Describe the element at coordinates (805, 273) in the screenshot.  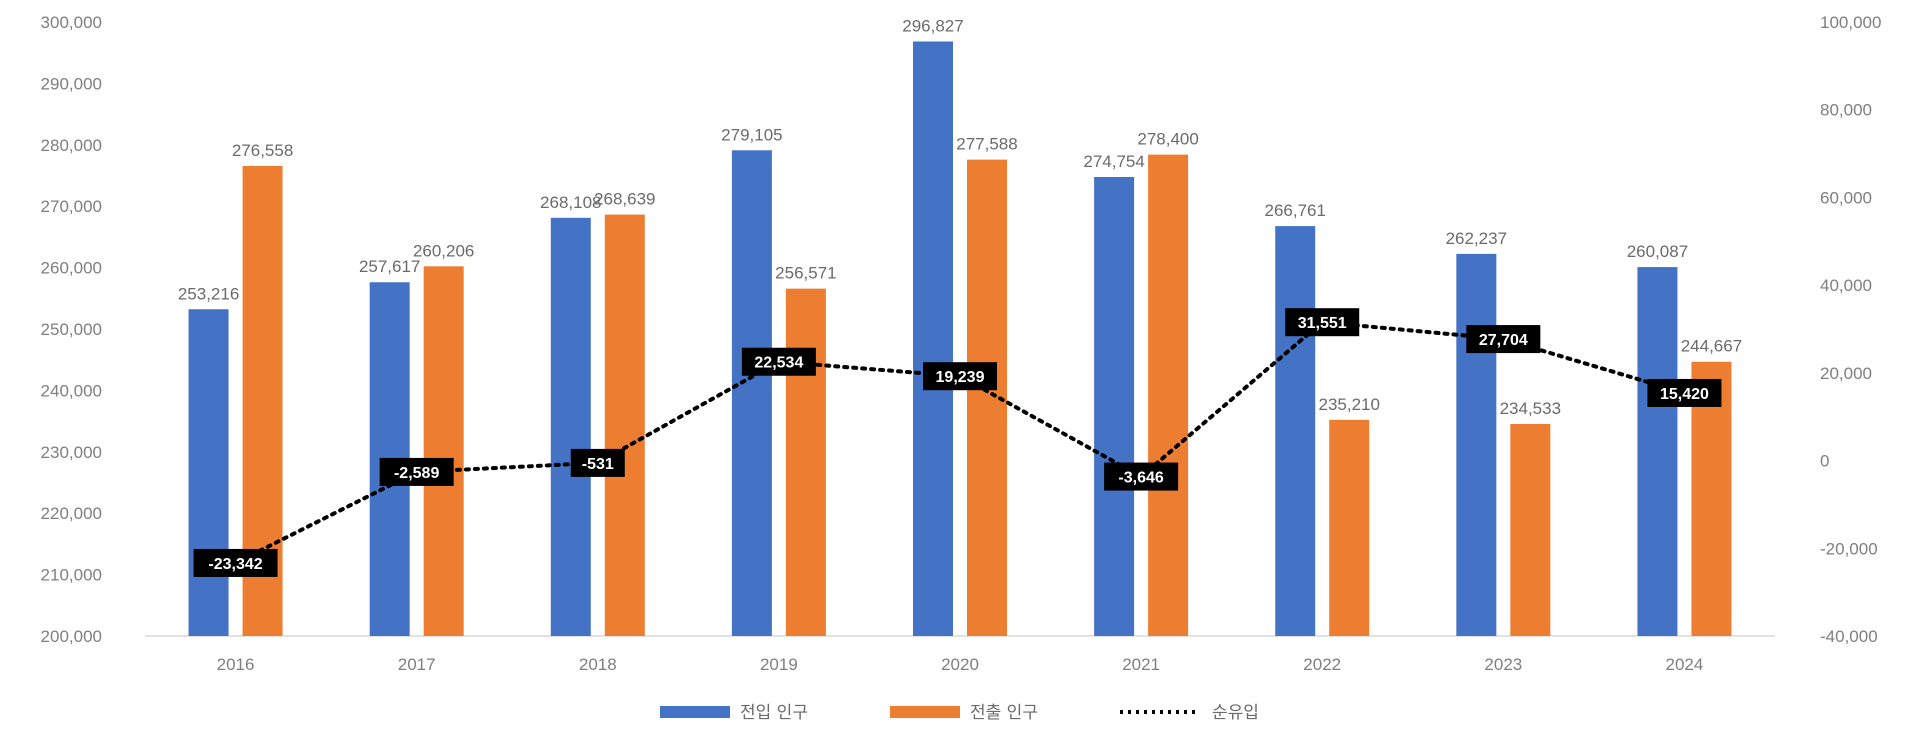
I see `outflow-data-label: 256,571` at that location.